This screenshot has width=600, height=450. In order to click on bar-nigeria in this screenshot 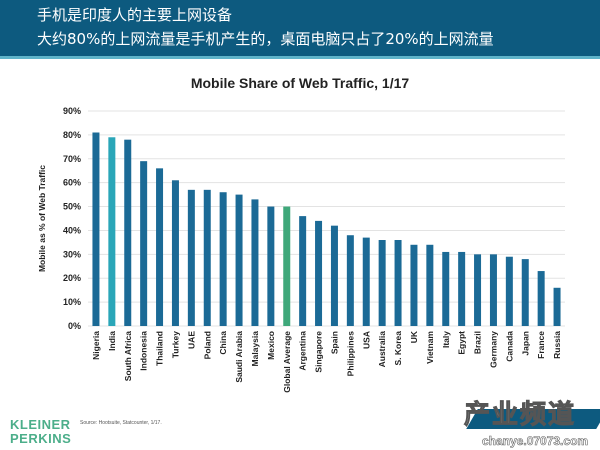, I will do `click(96, 229)`.